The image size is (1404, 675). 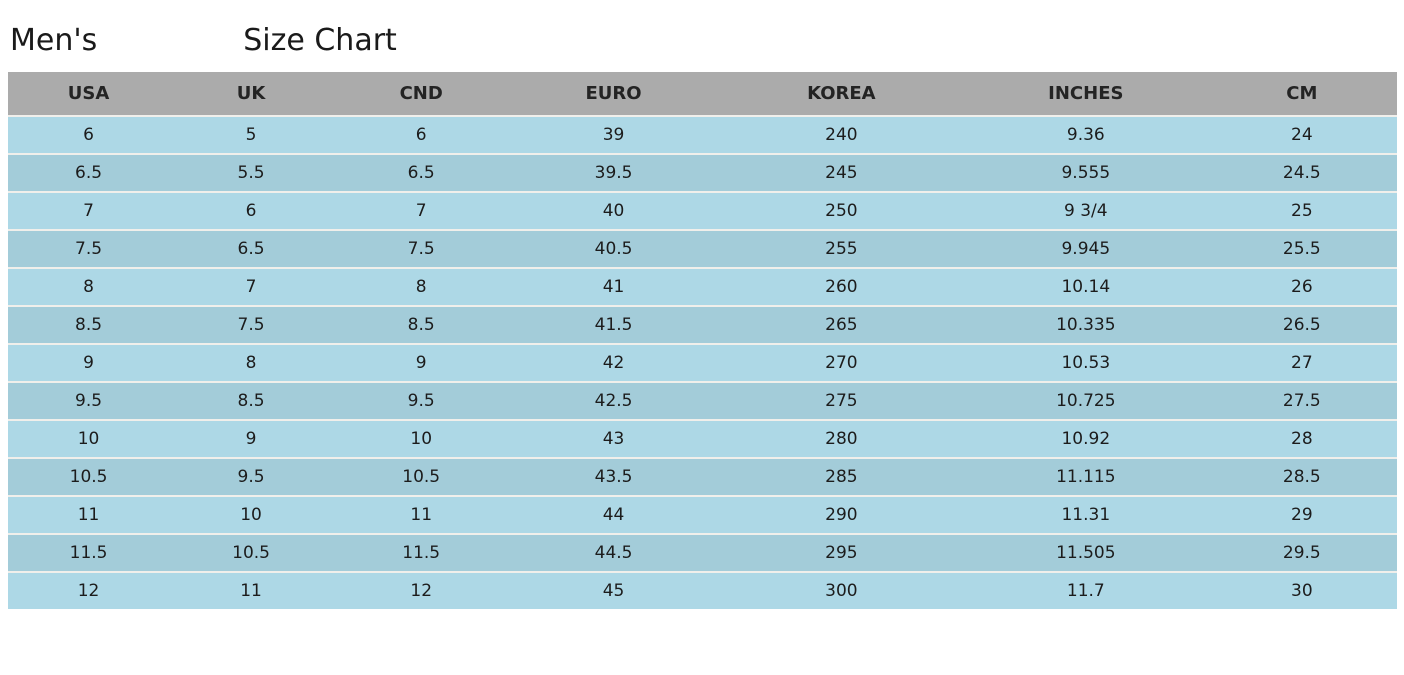 I want to click on table-cell: 9.36, so click(x=1085, y=134).